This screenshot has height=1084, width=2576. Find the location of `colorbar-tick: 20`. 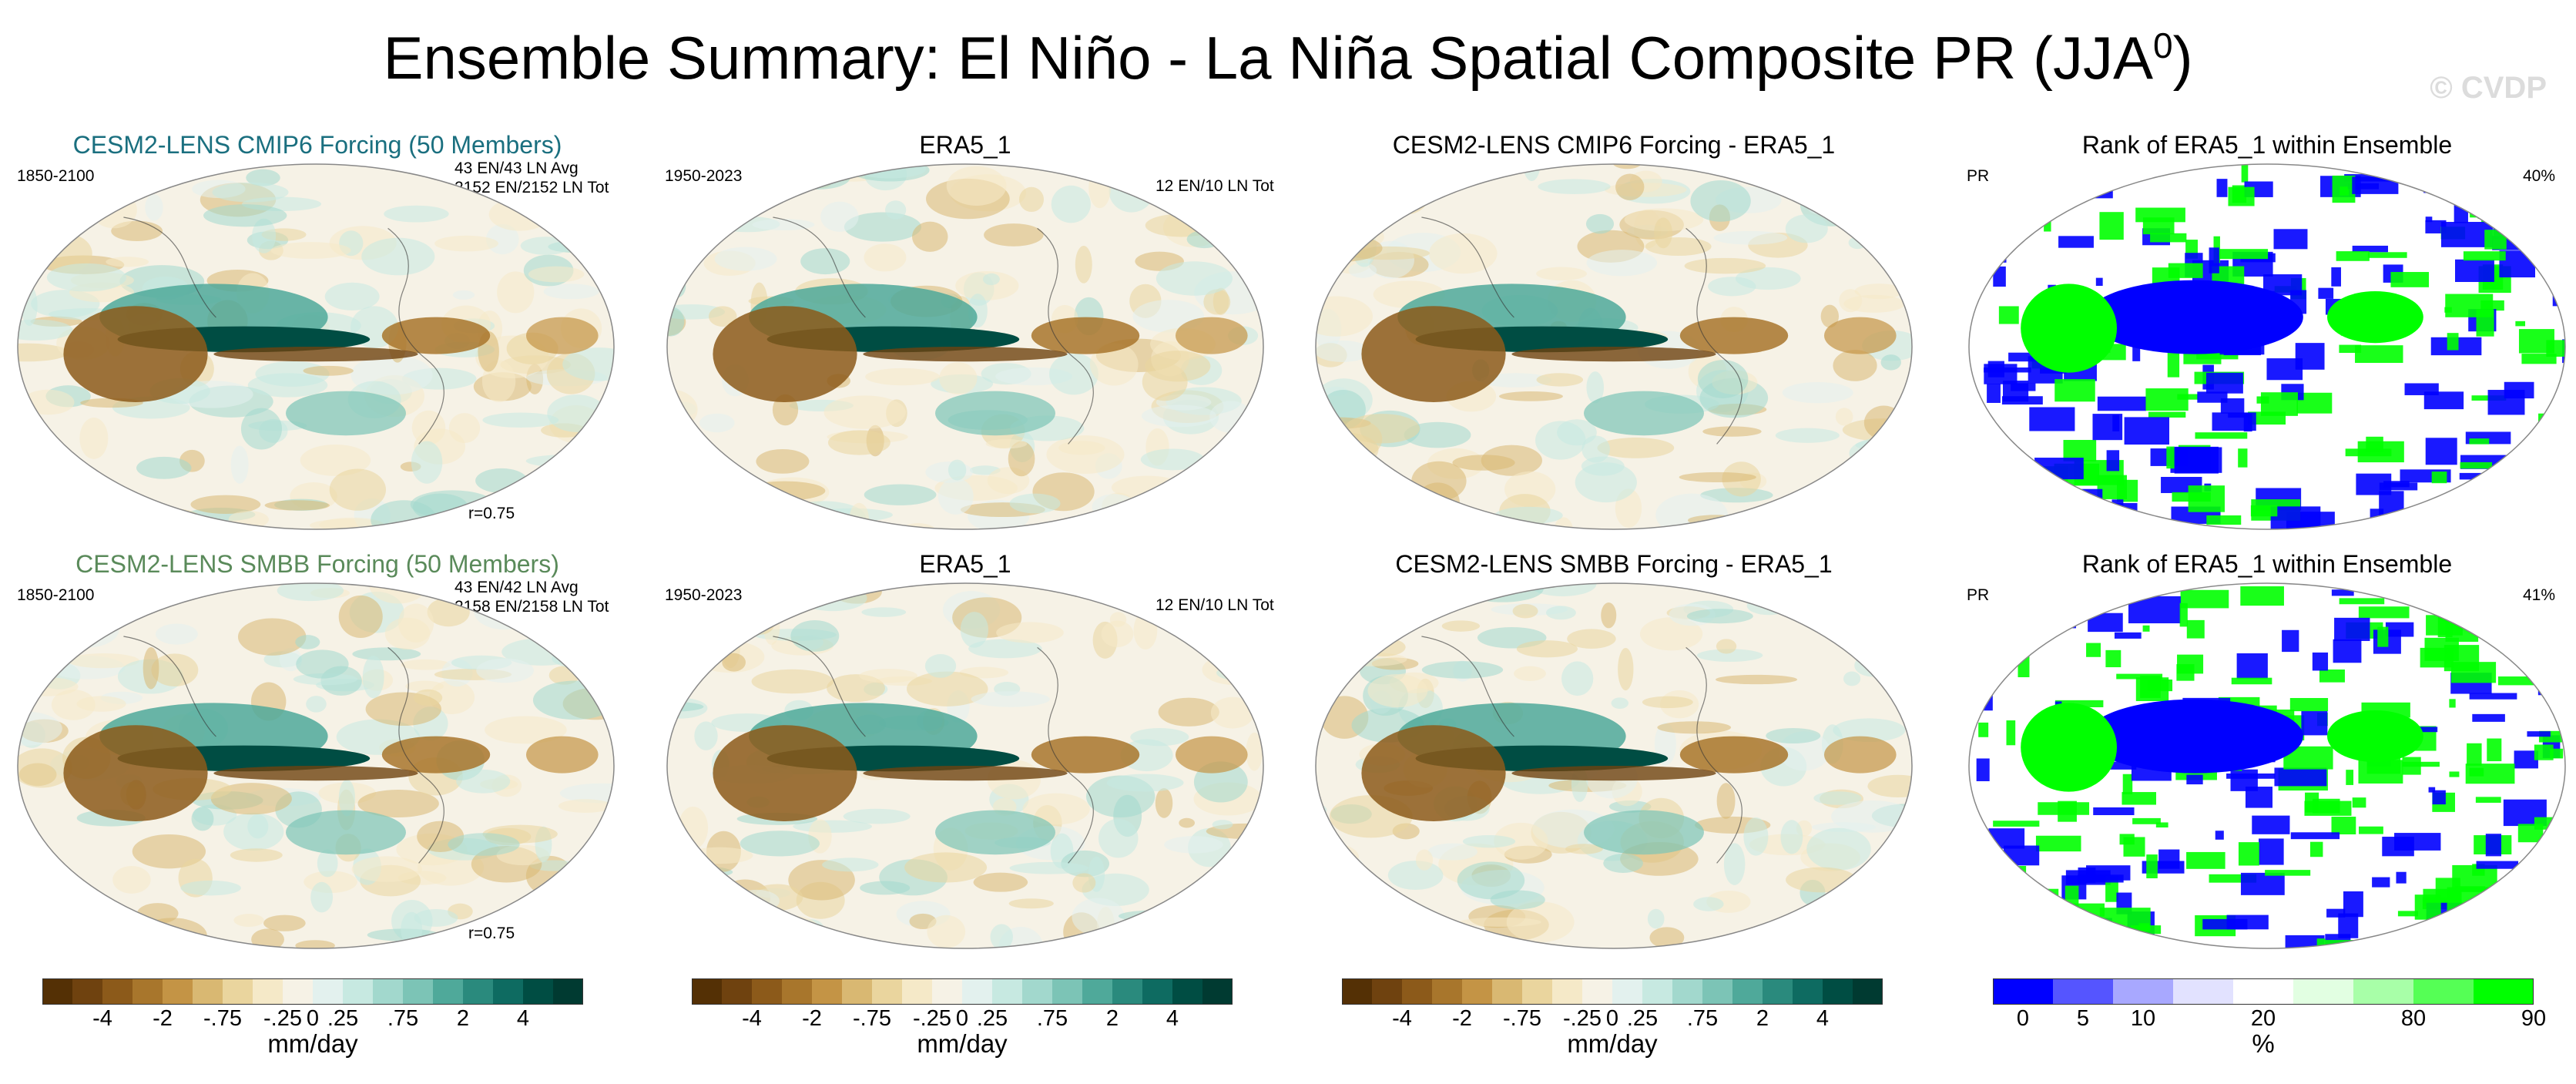

colorbar-tick: 20 is located at coordinates (2263, 1018).